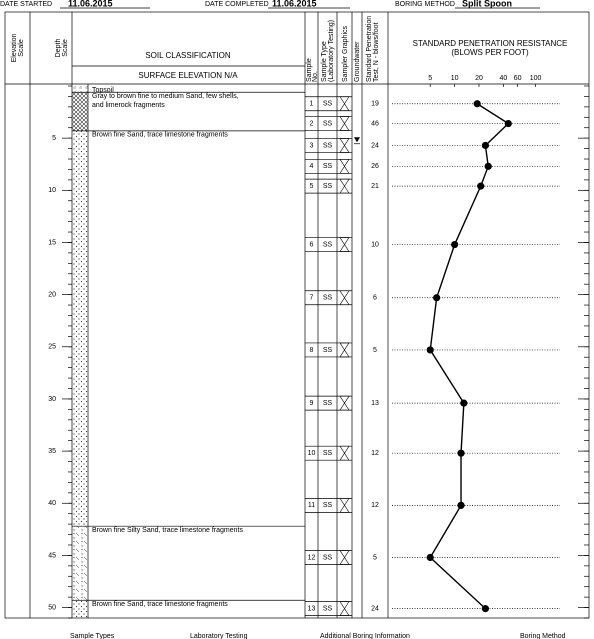 This screenshot has width=594, height=639. Describe the element at coordinates (518, 78) in the screenshot. I see `x-tick-label: 60` at that location.